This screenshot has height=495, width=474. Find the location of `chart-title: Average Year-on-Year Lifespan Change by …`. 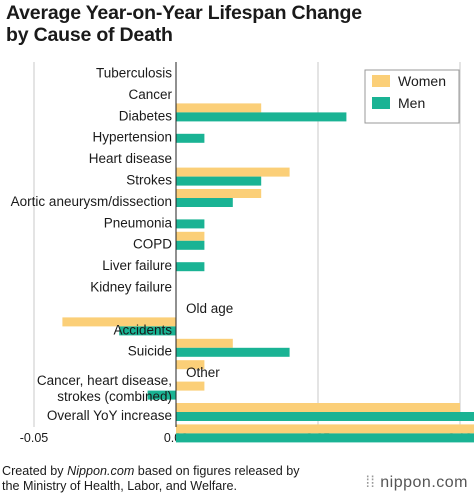

chart-title: Average Year-on-Year Lifespan Change by … is located at coordinates (184, 24).